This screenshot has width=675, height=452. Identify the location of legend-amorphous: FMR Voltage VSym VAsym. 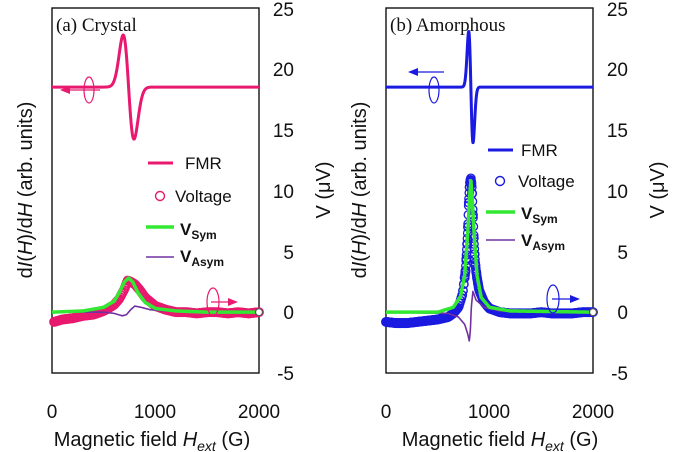
(530, 197).